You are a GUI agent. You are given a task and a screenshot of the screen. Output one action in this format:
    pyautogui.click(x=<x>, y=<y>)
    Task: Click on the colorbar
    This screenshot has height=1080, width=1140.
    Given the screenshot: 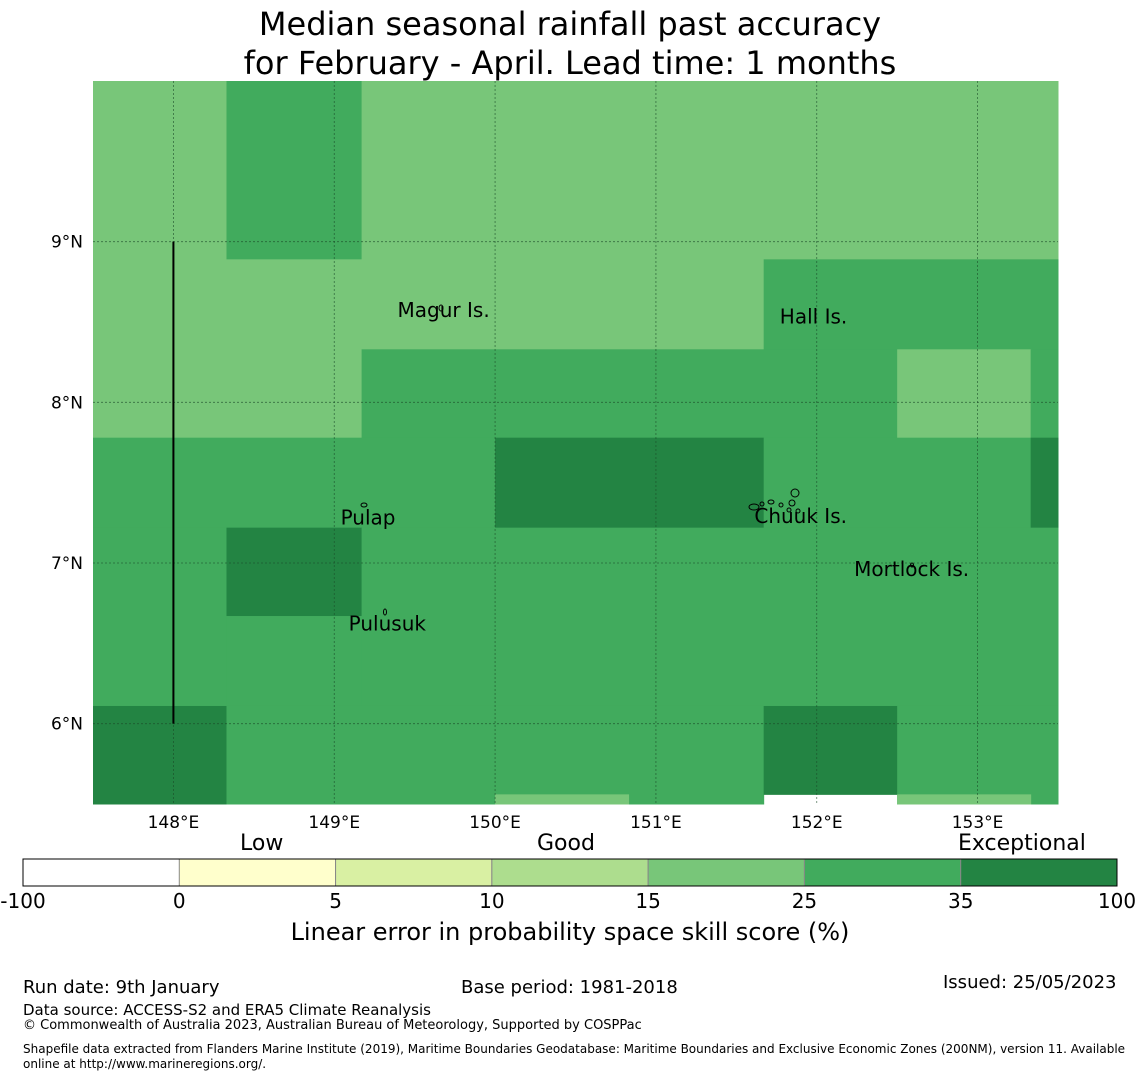 What is the action you would take?
    pyautogui.click(x=570, y=872)
    